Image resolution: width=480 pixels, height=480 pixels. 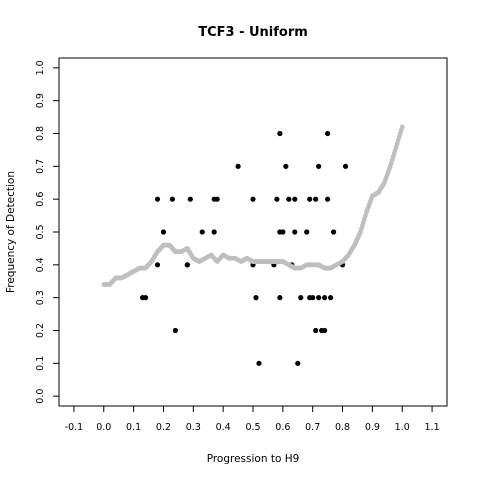 I want to click on y-axis: 0.0 0.1 0.2 0.3 0.4 0.5 0.6 0.7 0.8 0.9 1.0, so click(x=47, y=232).